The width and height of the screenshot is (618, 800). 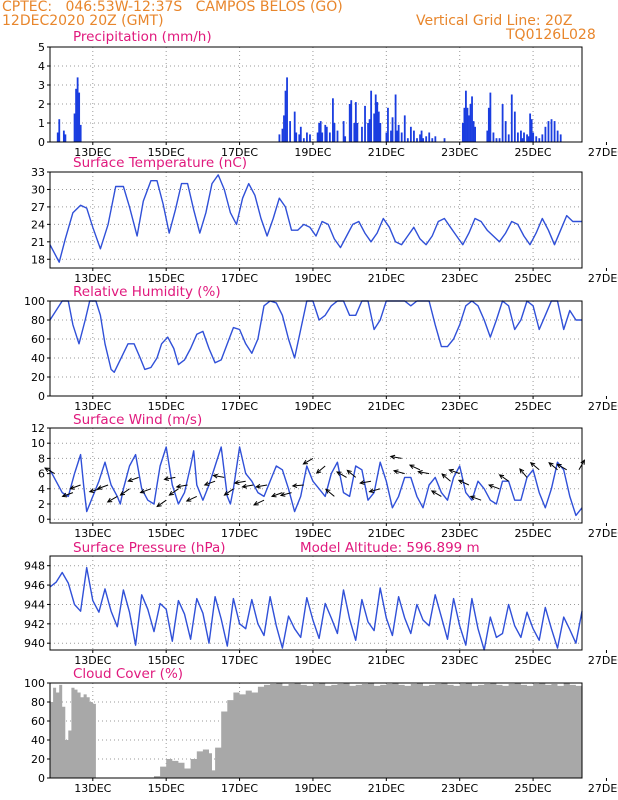 What do you see at coordinates (142, 37) in the screenshot?
I see `precip-title: Precipitation (mm/h)` at bounding box center [142, 37].